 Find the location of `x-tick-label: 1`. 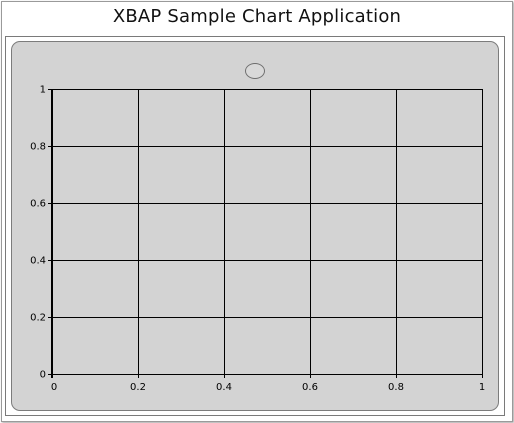

x-tick-label: 1 is located at coordinates (482, 387).